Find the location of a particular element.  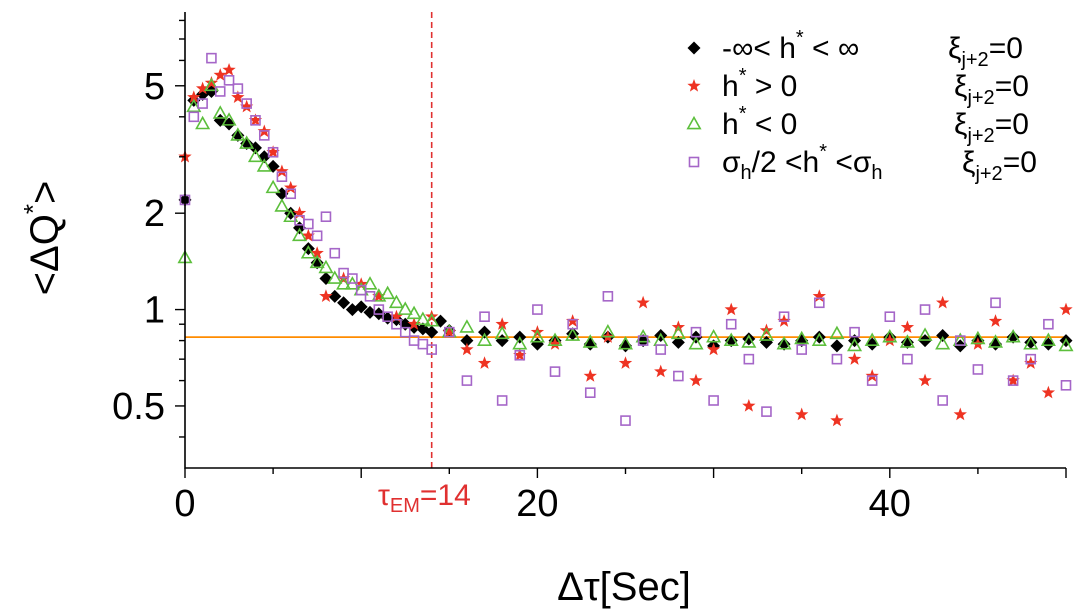

x-tick-label: 20 is located at coordinates (537, 504).